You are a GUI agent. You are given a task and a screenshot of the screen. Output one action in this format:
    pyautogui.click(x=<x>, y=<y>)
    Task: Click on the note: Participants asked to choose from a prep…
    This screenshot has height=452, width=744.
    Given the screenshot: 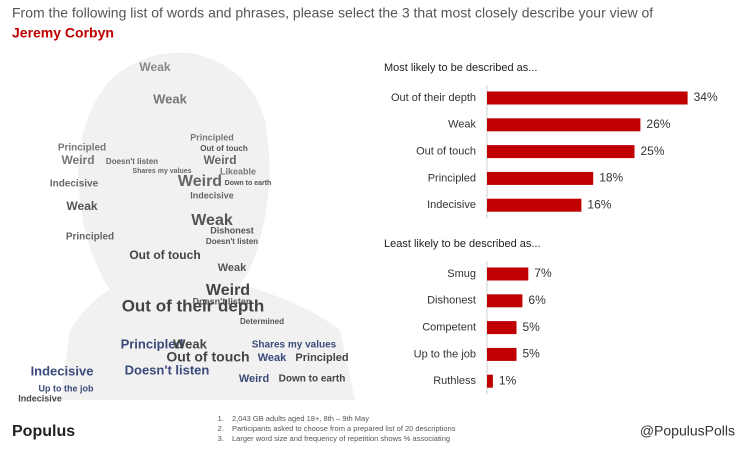 What is the action you would take?
    pyautogui.click(x=340, y=429)
    